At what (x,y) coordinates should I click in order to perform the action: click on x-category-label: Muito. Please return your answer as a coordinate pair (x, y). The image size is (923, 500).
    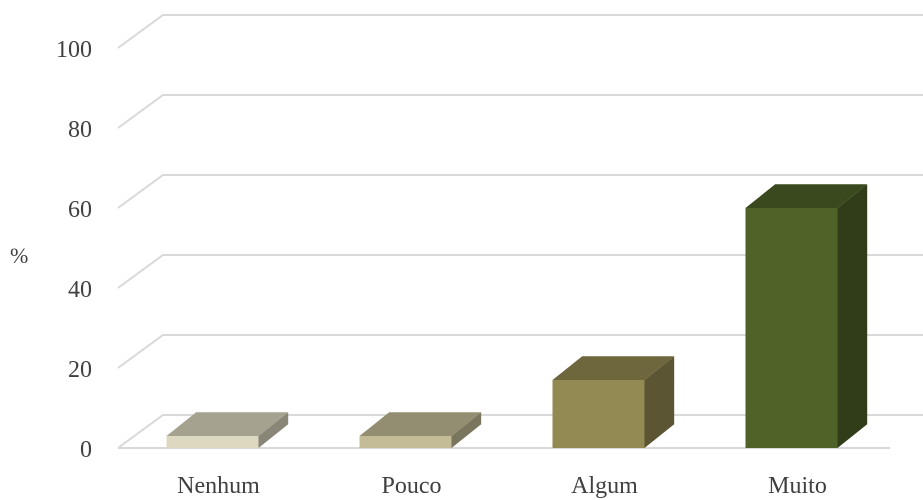
    Looking at the image, I should click on (797, 486).